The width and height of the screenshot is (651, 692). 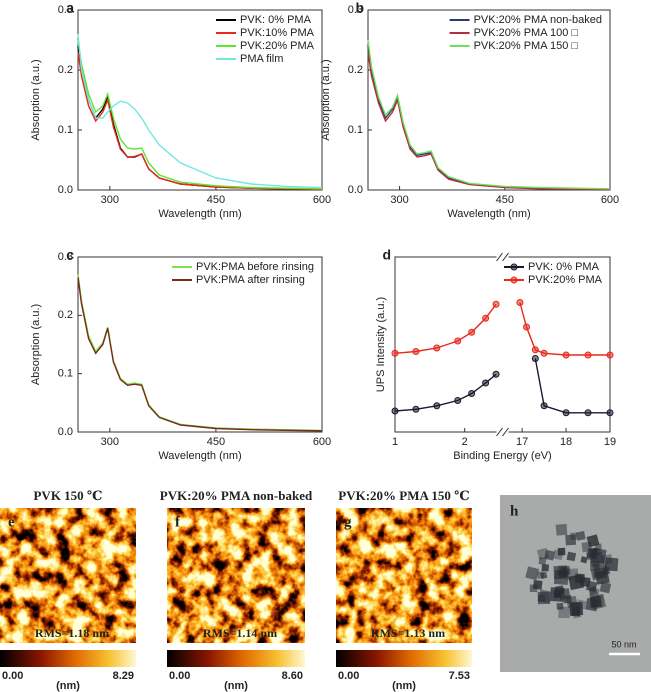 I want to click on image-title: PVK 150 ℃, so click(x=67, y=495).